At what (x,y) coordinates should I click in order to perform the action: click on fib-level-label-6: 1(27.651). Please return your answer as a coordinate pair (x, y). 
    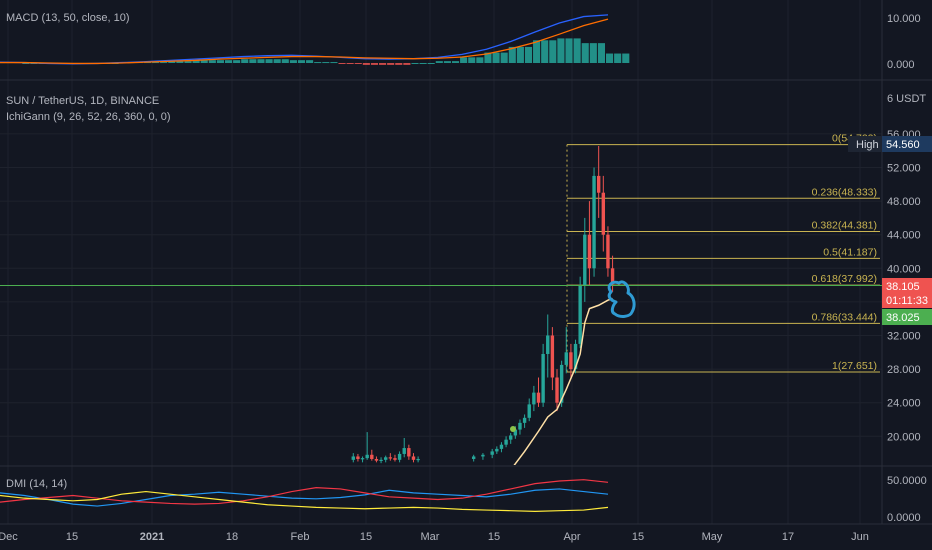
    Looking at the image, I should click on (854, 366).